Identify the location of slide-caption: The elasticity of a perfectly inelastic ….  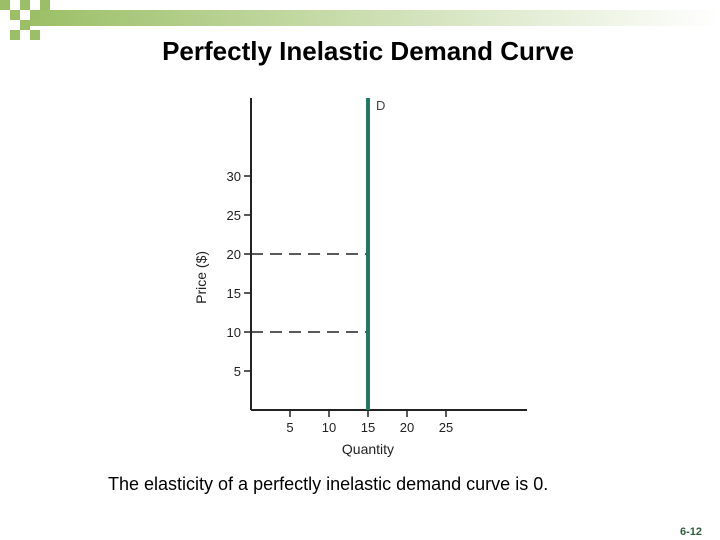
(328, 484).